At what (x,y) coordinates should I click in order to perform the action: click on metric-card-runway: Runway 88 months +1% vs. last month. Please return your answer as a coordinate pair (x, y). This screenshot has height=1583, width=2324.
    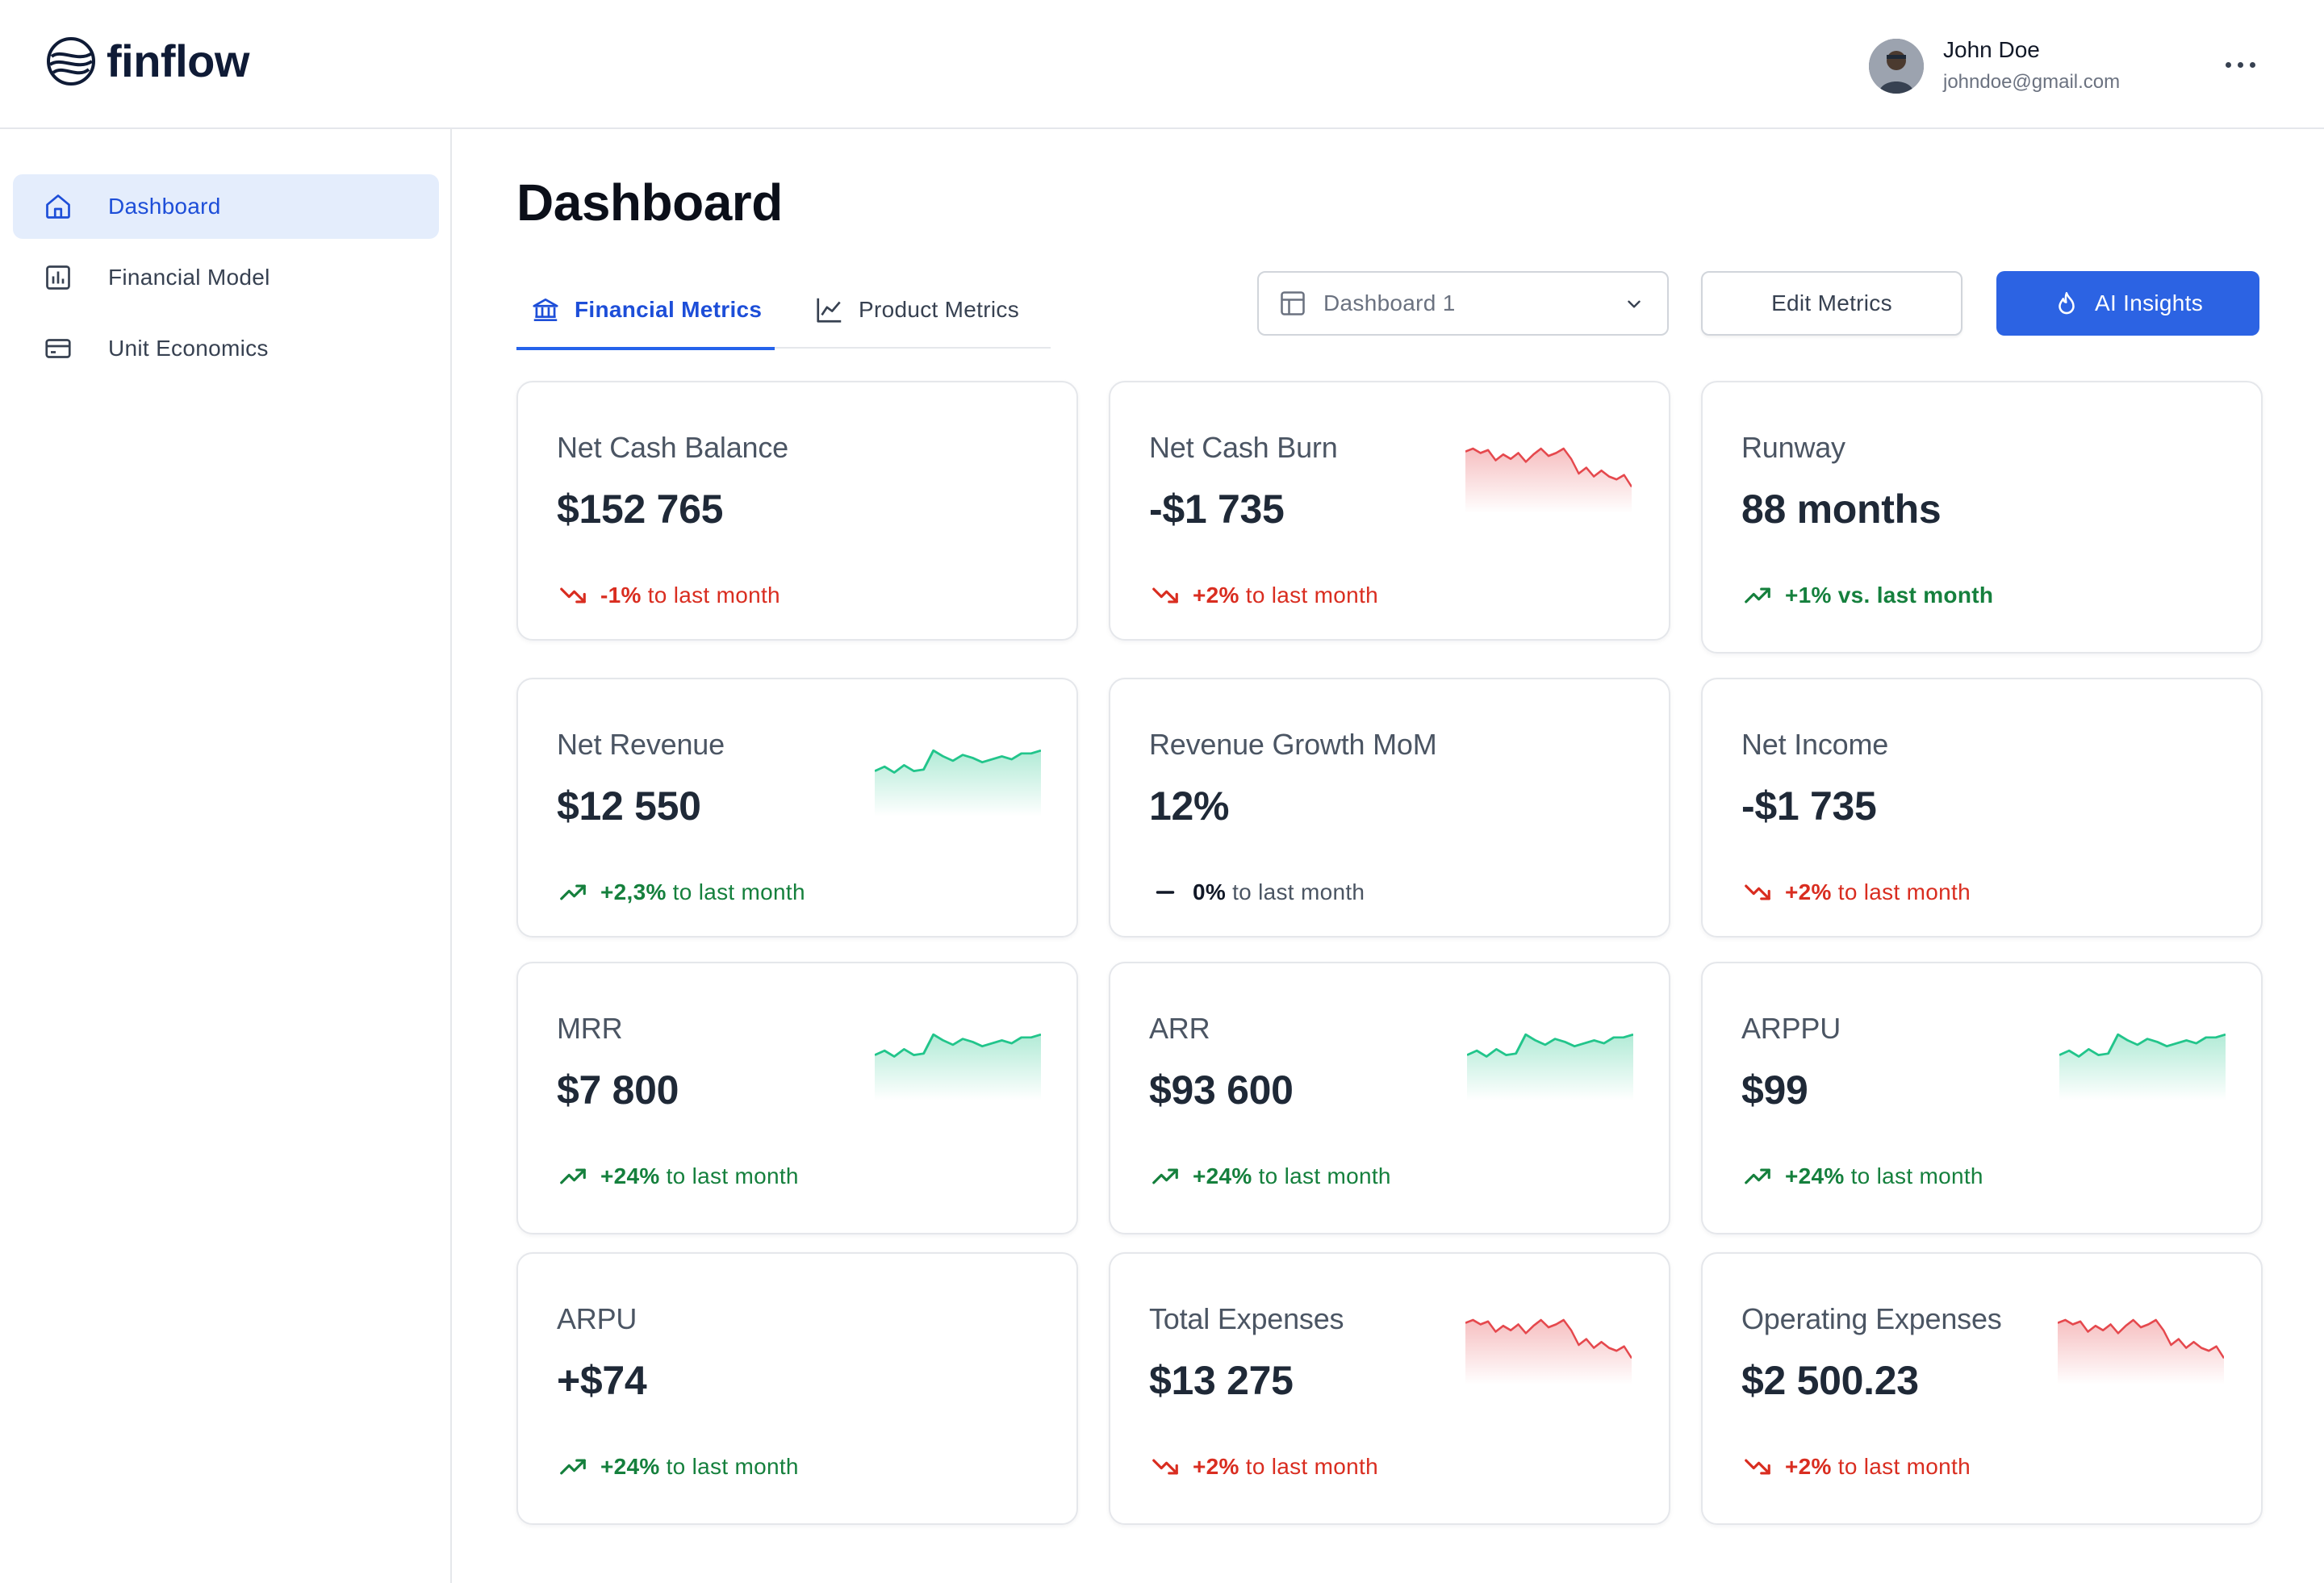
    Looking at the image, I should click on (1982, 517).